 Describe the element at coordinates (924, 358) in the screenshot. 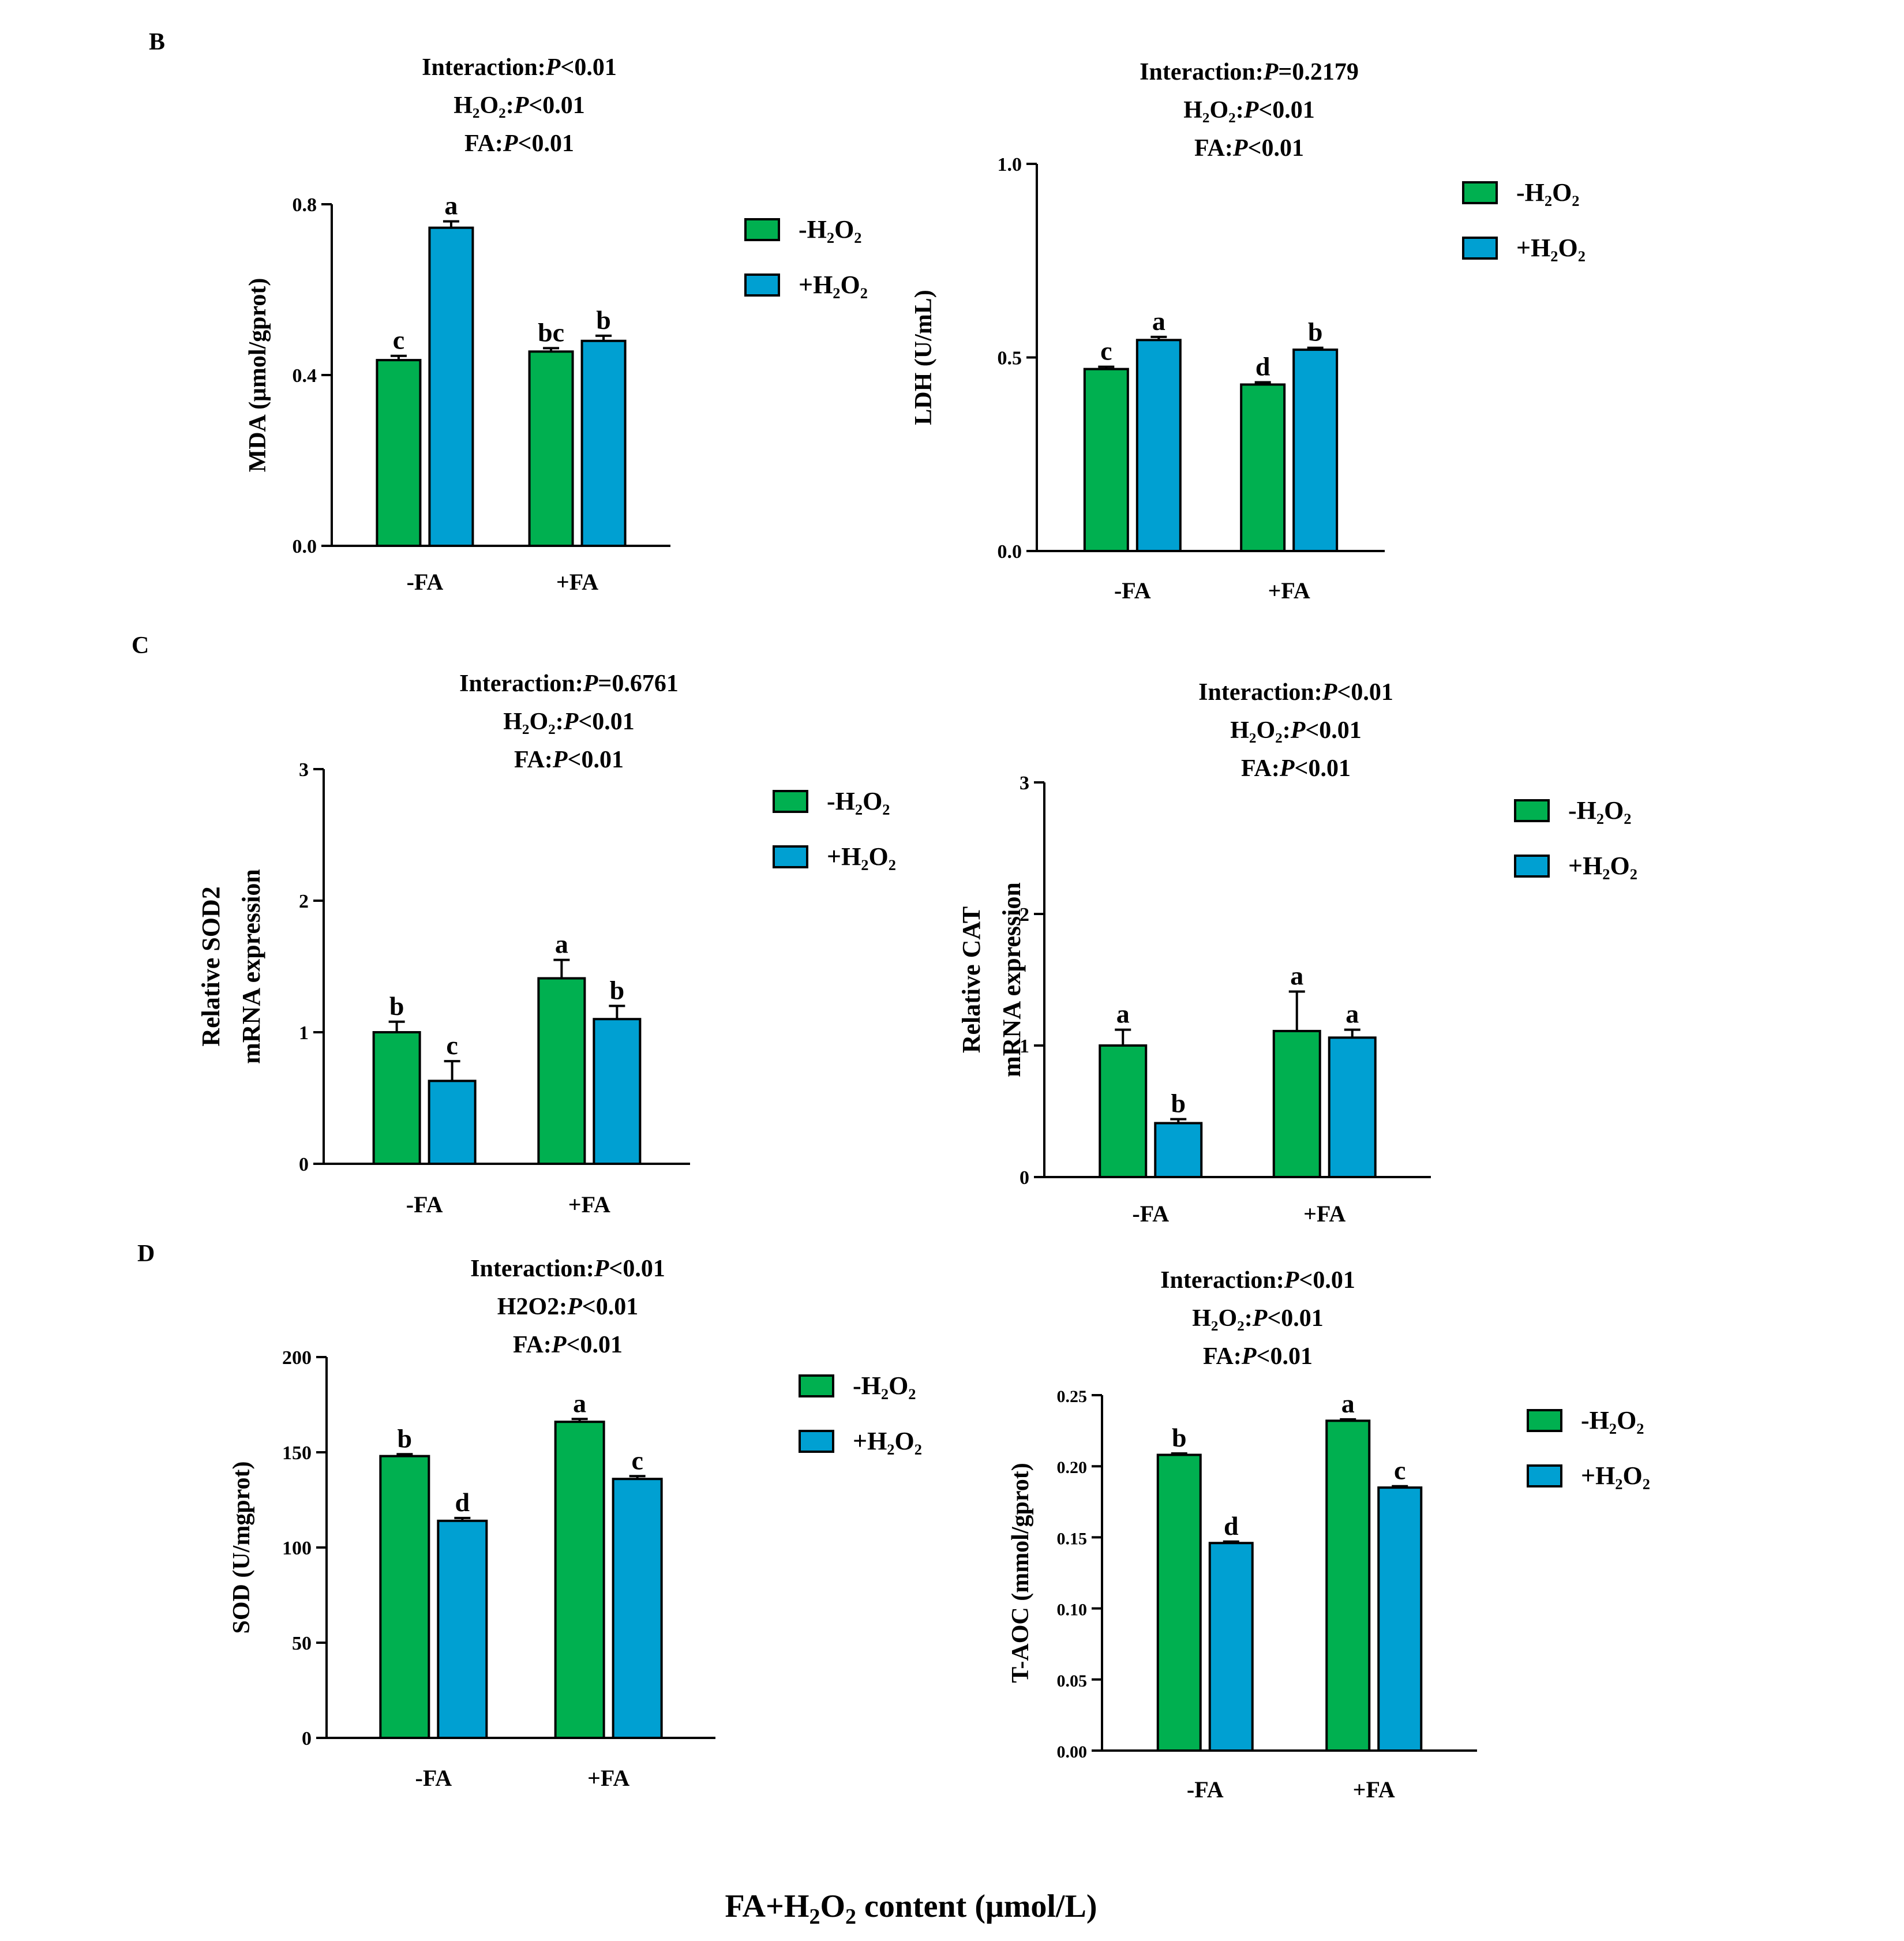

I see `y-axis-label: LDH (U/mL)` at that location.